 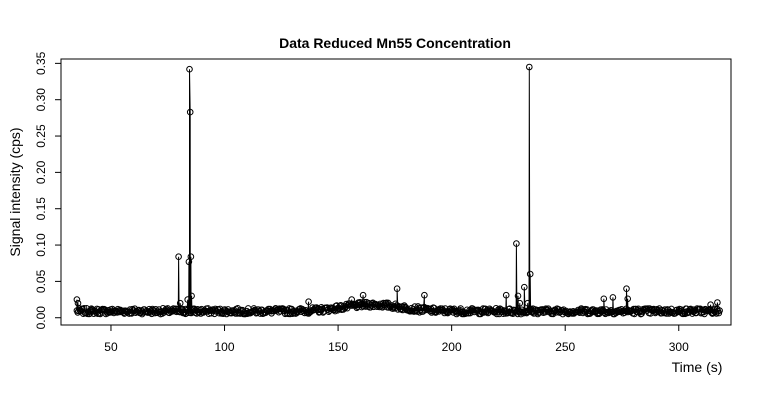 What do you see at coordinates (15, 191) in the screenshot?
I see `y-axis-label: Signal intensity (cps)` at bounding box center [15, 191].